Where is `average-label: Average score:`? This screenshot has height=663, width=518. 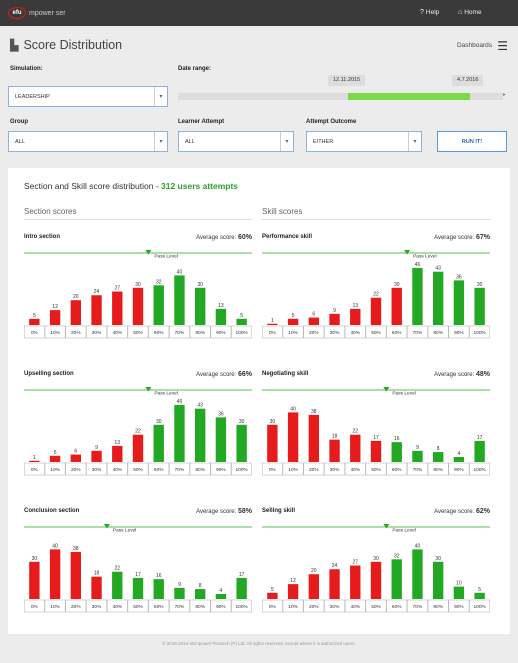
average-label: Average score: is located at coordinates (216, 375).